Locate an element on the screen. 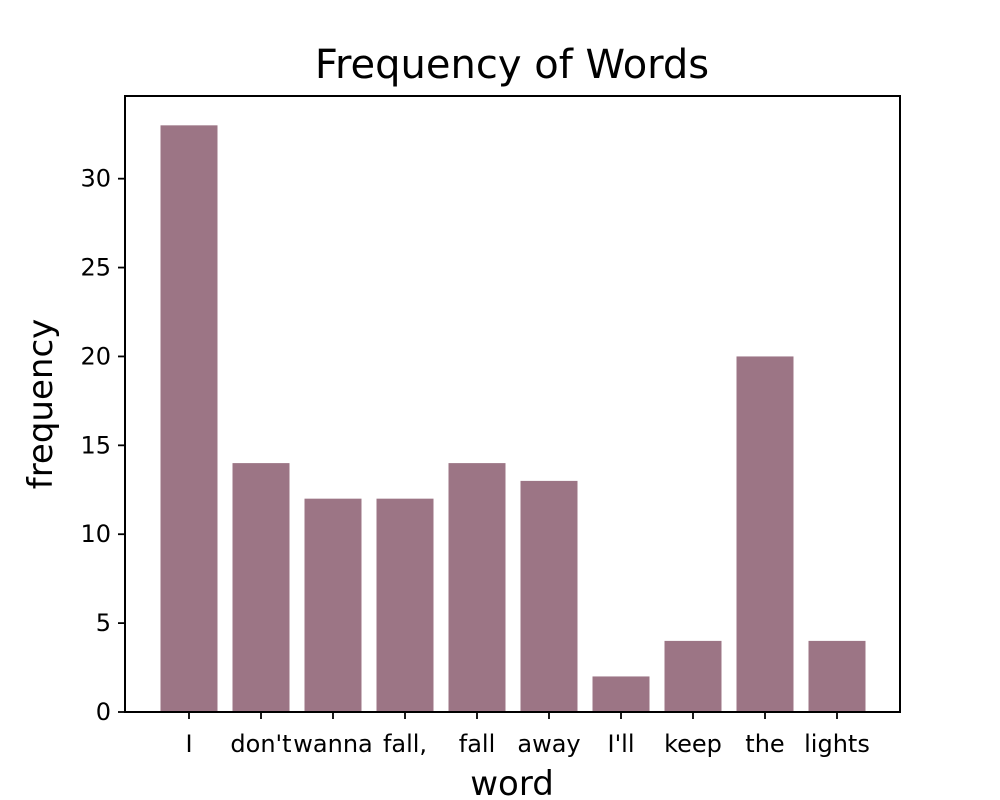  y-axis-ticks: 0 5 10 15 20 25 30 is located at coordinates (102, 445).